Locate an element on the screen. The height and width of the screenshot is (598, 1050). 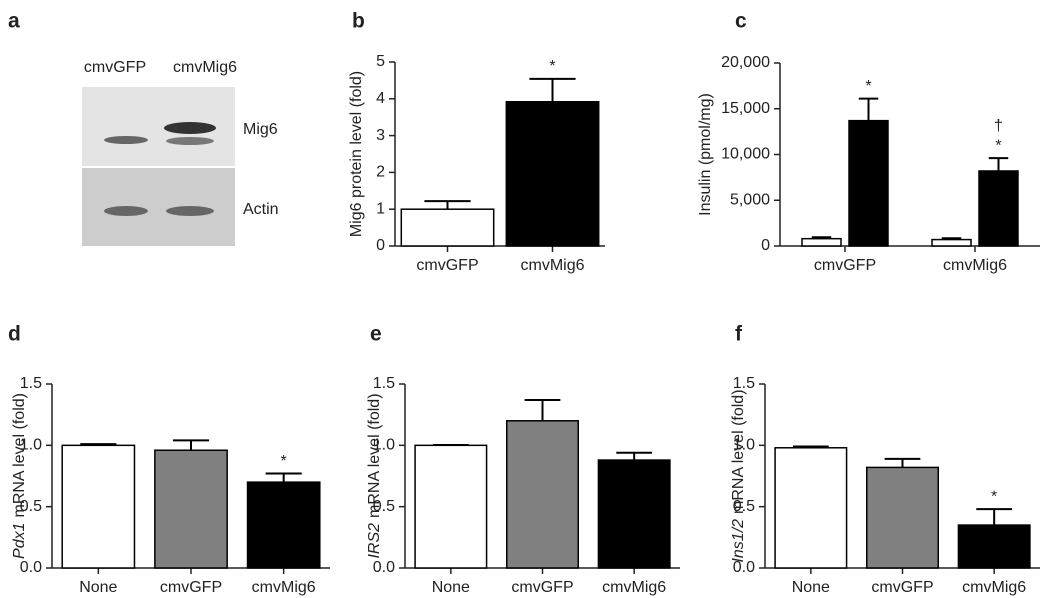
y-tick-label: 10,000 is located at coordinates (745, 154).